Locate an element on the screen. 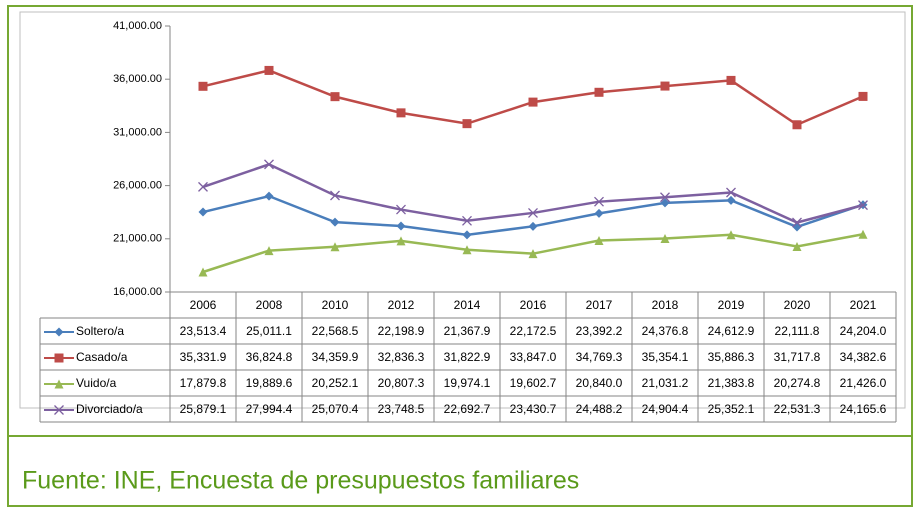 This screenshot has width=921, height=512. table-value: 31,822.9 is located at coordinates (467, 357).